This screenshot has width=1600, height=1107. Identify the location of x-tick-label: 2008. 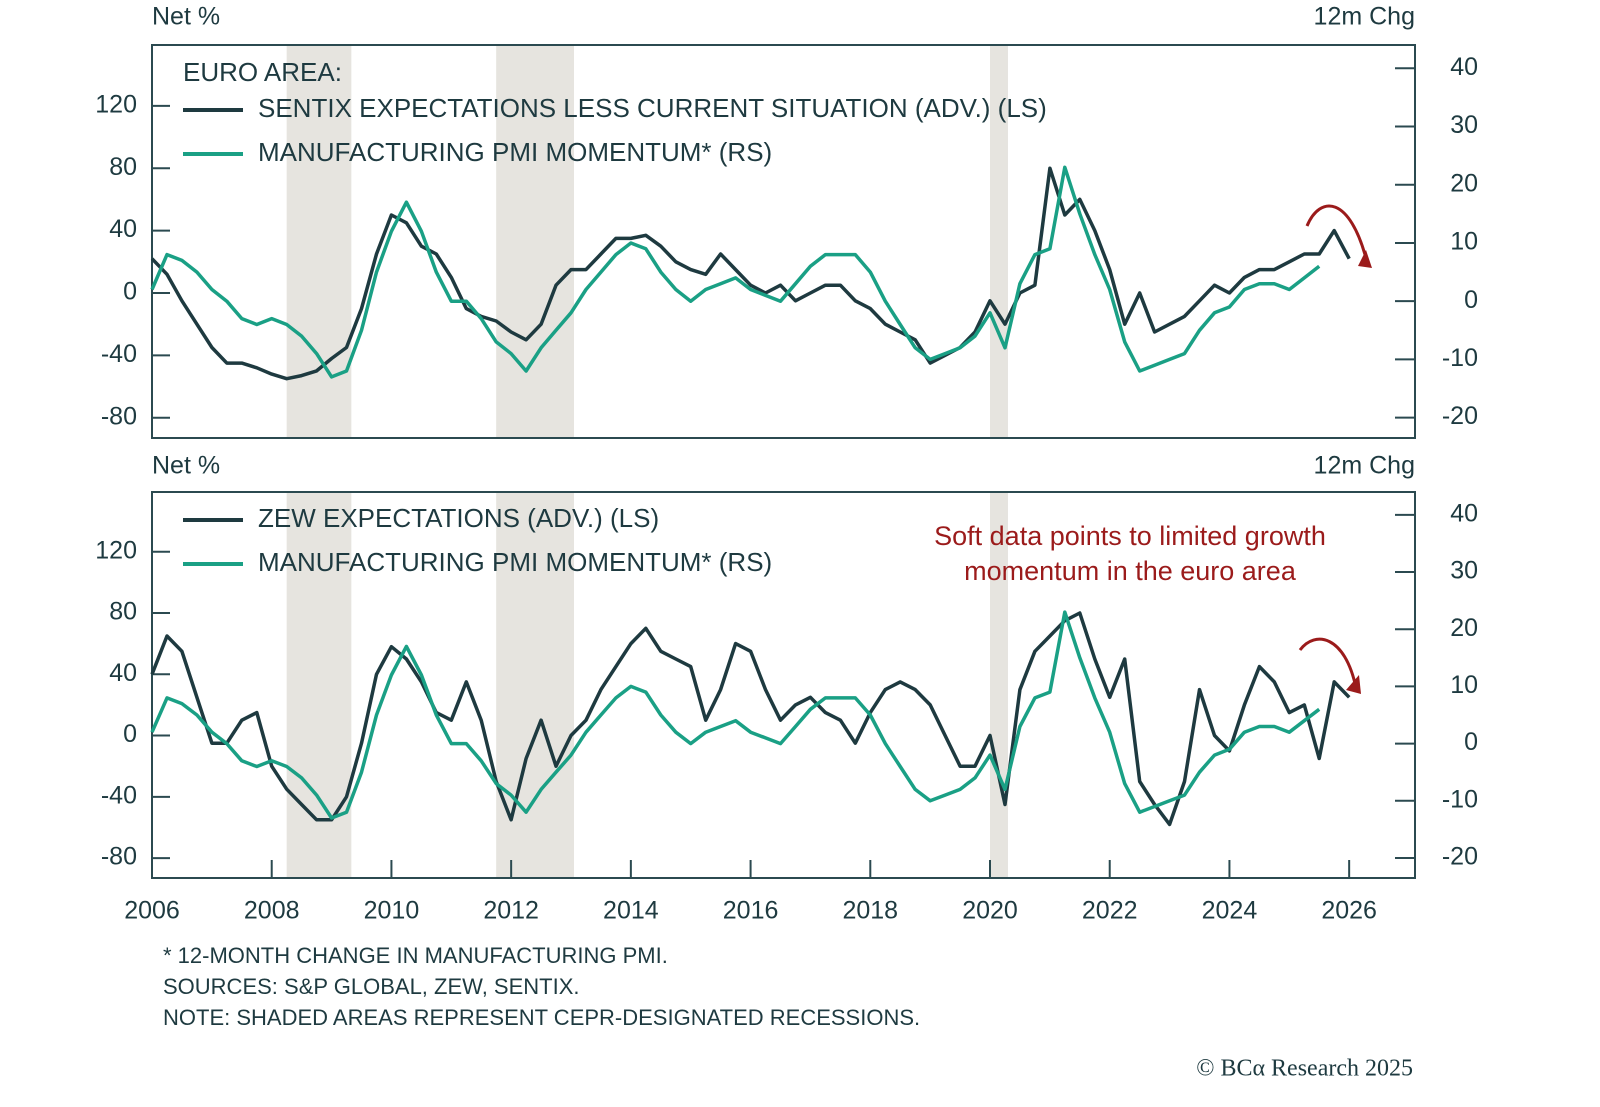
(272, 911).